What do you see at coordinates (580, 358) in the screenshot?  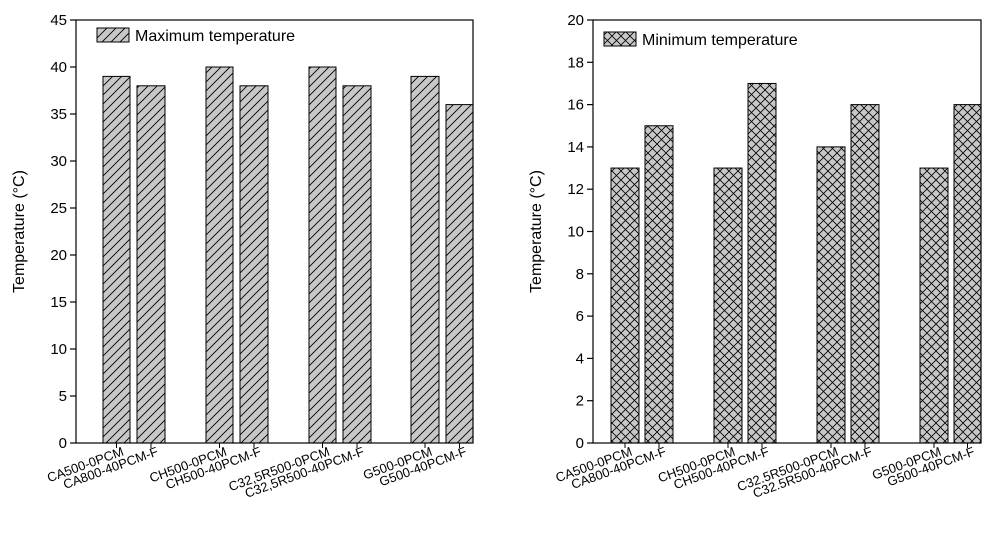 I see `y-tick-label: 4` at bounding box center [580, 358].